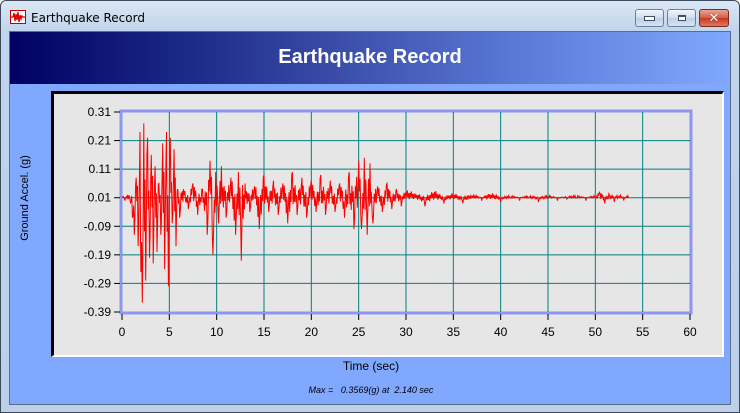 The image size is (740, 413). Describe the element at coordinates (18, 17) in the screenshot. I see `seismograph-icon` at that location.